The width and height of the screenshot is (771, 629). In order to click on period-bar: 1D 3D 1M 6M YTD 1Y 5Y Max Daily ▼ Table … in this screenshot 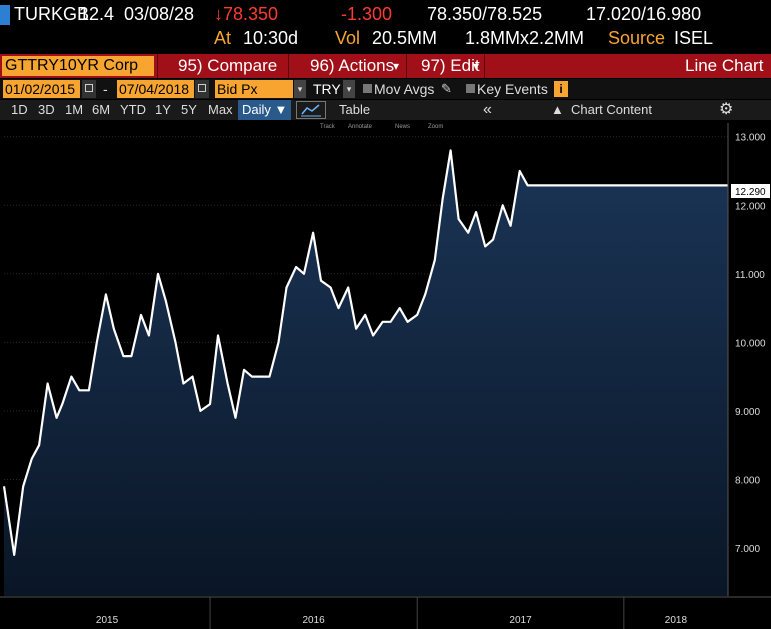, I will do `click(385, 110)`.